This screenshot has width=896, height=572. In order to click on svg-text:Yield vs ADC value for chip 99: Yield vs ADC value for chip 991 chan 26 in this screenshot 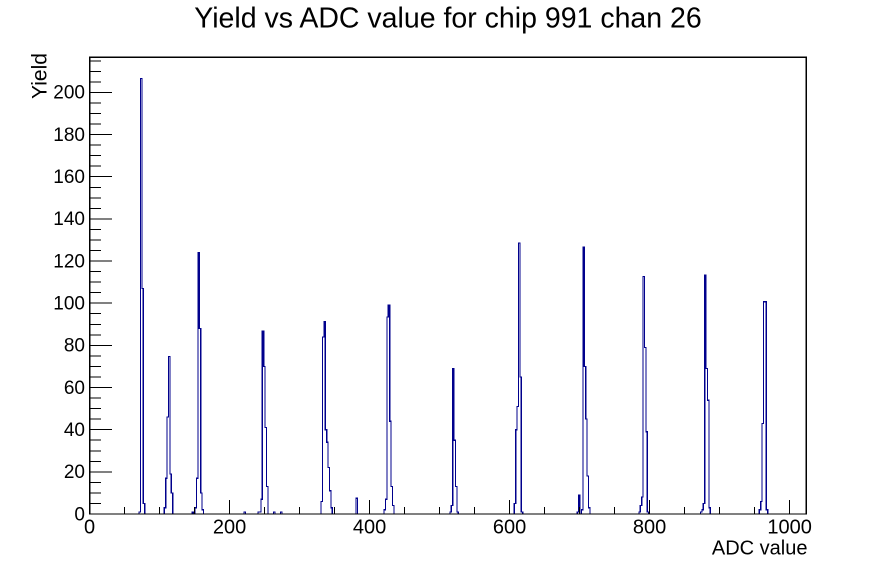, I will do `click(448, 19)`.